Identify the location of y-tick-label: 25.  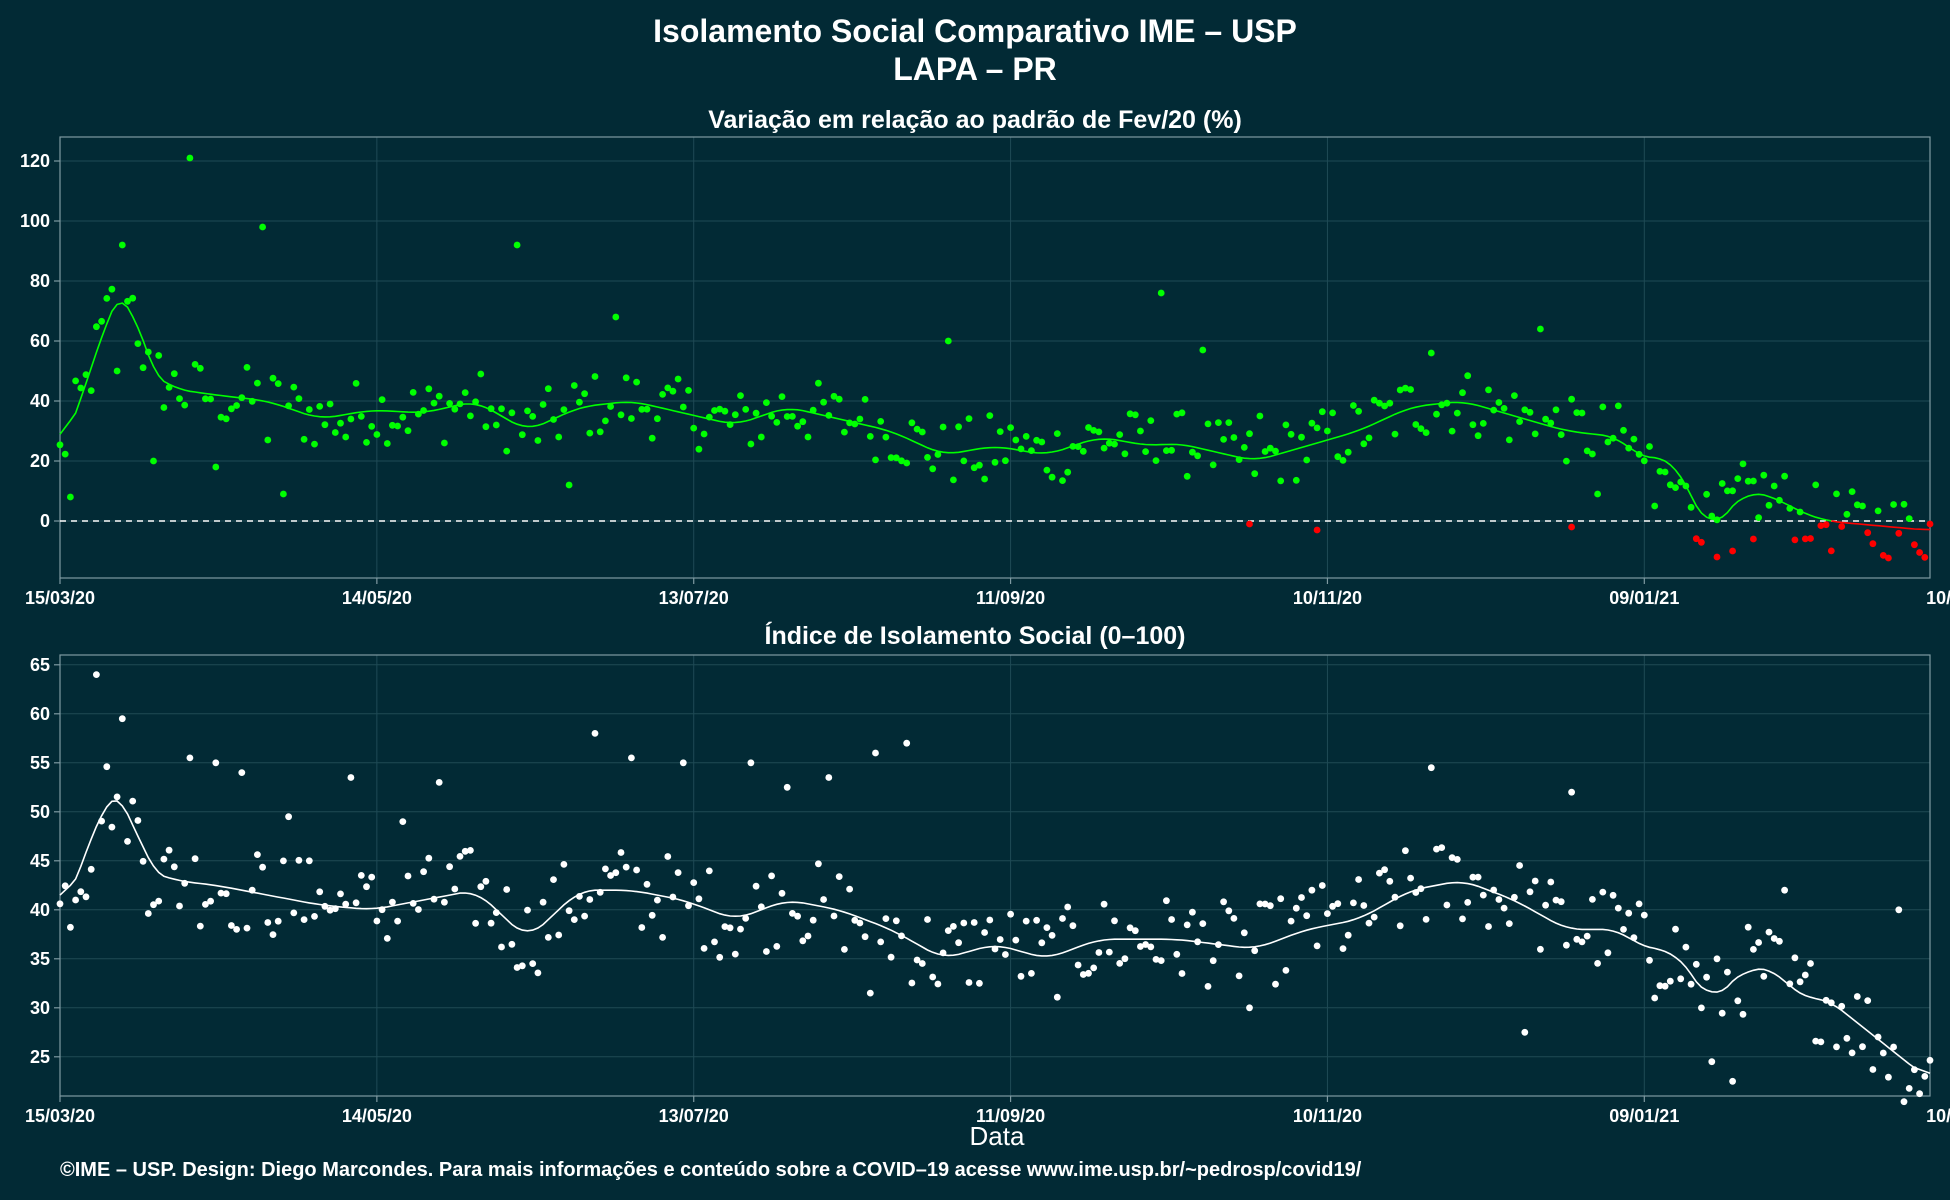
(40, 1057).